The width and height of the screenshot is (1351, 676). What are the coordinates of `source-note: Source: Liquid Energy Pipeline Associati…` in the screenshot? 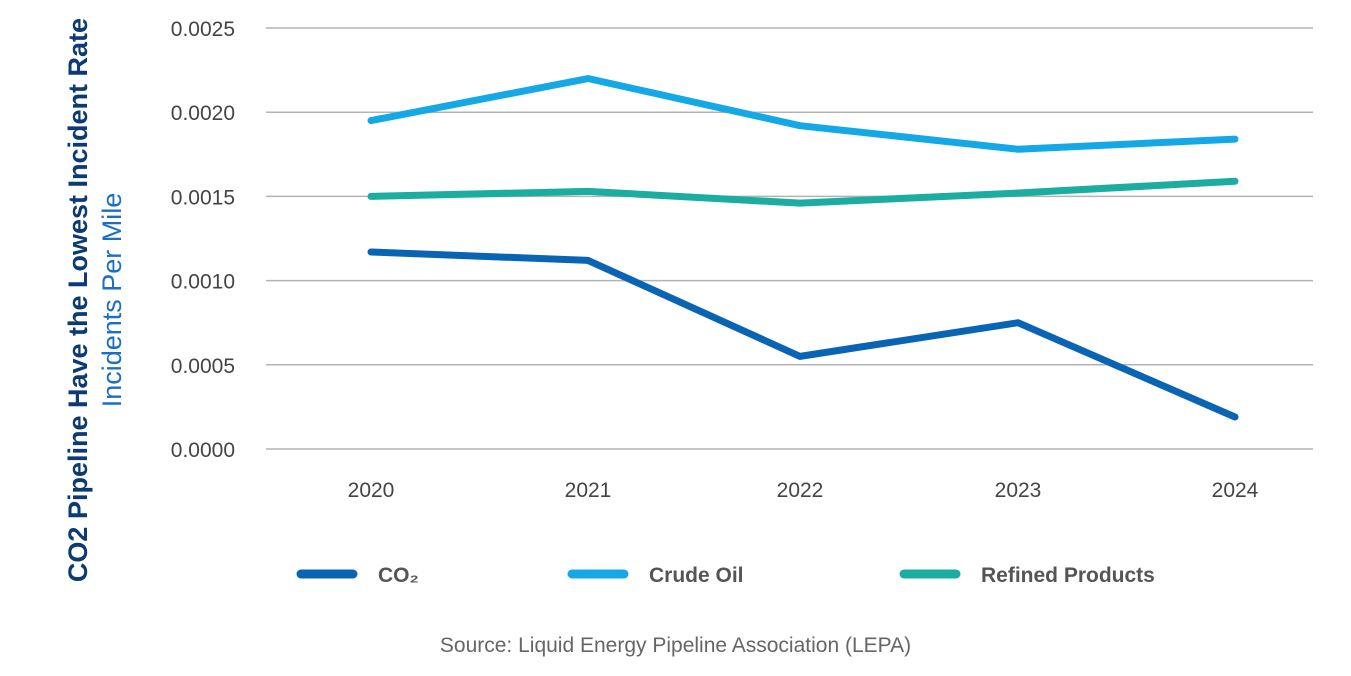 It's located at (675, 645).